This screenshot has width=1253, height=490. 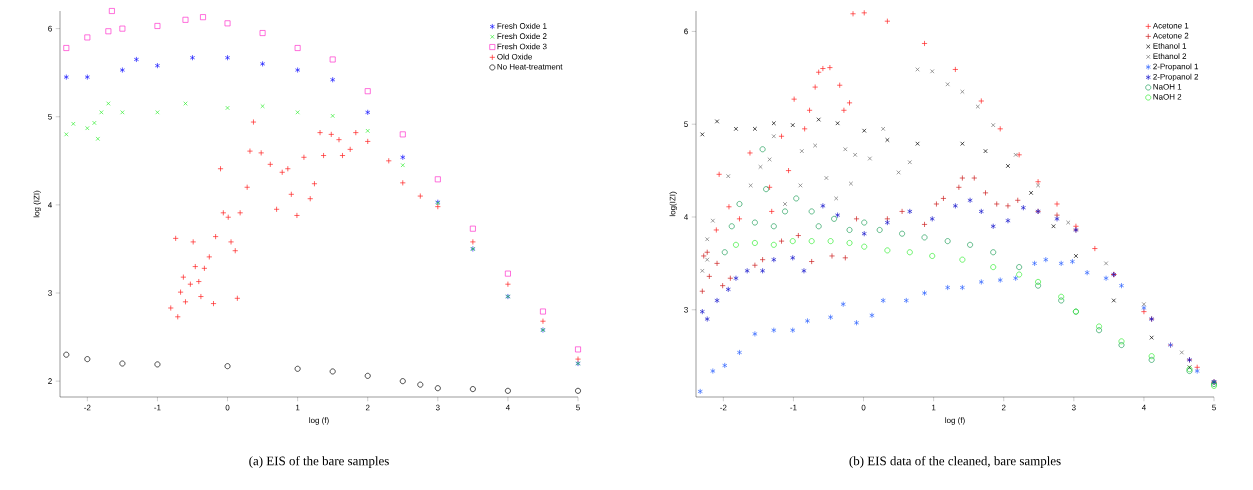 What do you see at coordinates (319, 462) in the screenshot?
I see `text: (a) EIS of the bare samples` at bounding box center [319, 462].